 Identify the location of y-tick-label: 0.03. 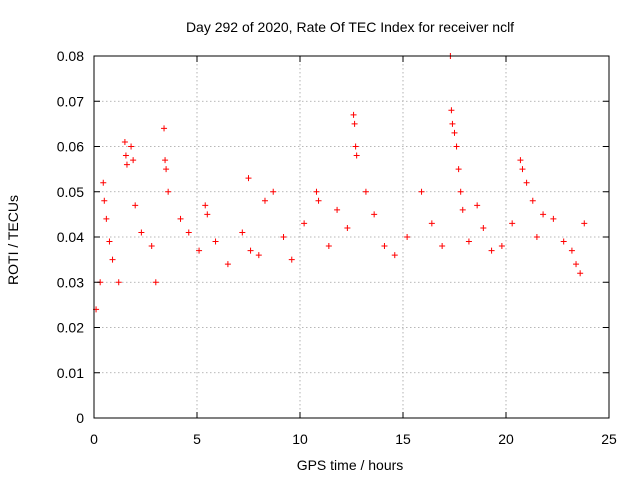
(70, 282).